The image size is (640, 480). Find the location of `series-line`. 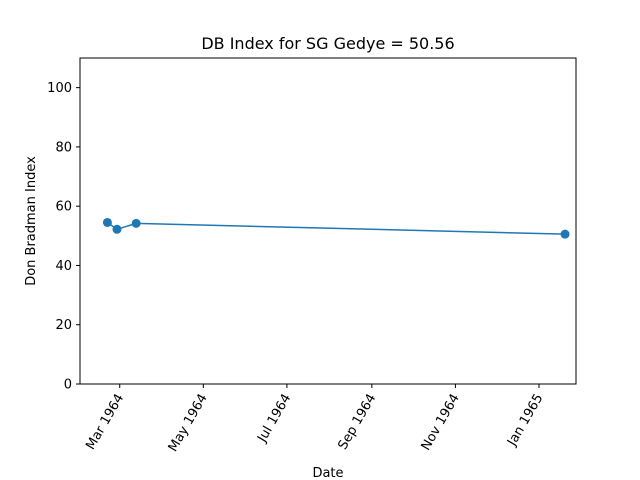

series-line is located at coordinates (336, 228).